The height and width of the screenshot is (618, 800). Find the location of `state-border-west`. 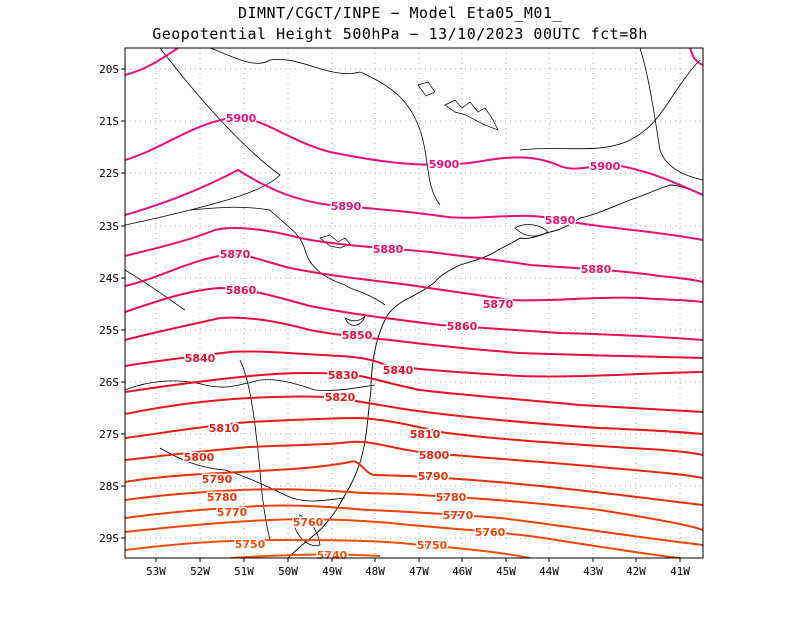

state-border-west is located at coordinates (198, 405).